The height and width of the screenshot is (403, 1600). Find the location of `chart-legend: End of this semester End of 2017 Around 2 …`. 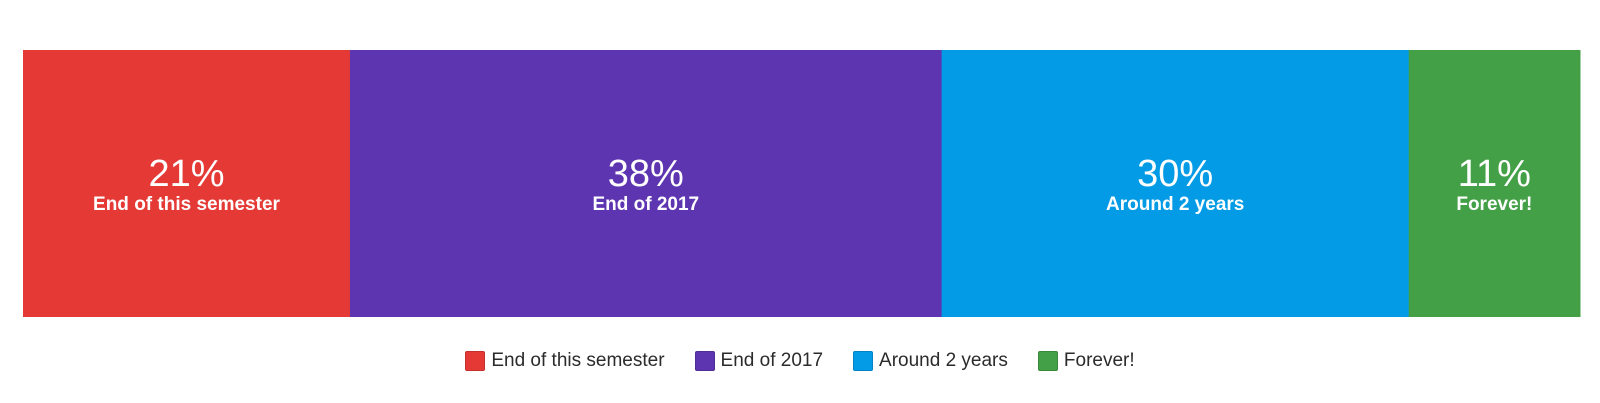

chart-legend: End of this semester End of 2017 Around 2 … is located at coordinates (800, 361).